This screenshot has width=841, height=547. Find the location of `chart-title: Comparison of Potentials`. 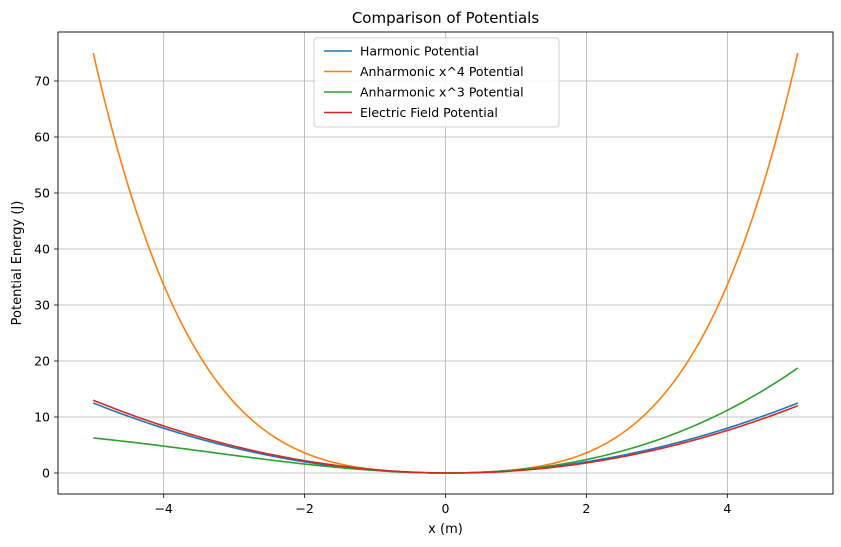

chart-title: Comparison of Potentials is located at coordinates (446, 18).